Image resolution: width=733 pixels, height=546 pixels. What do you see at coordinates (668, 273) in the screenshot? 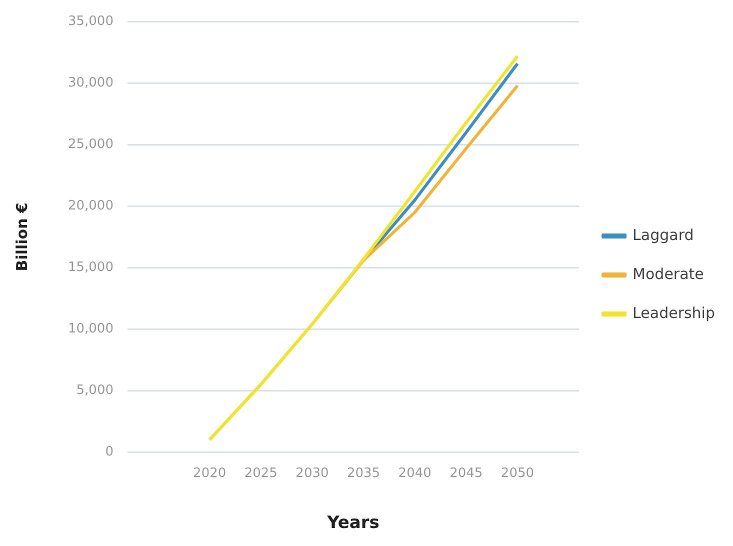
I see `legend-label: Moderate` at bounding box center [668, 273].